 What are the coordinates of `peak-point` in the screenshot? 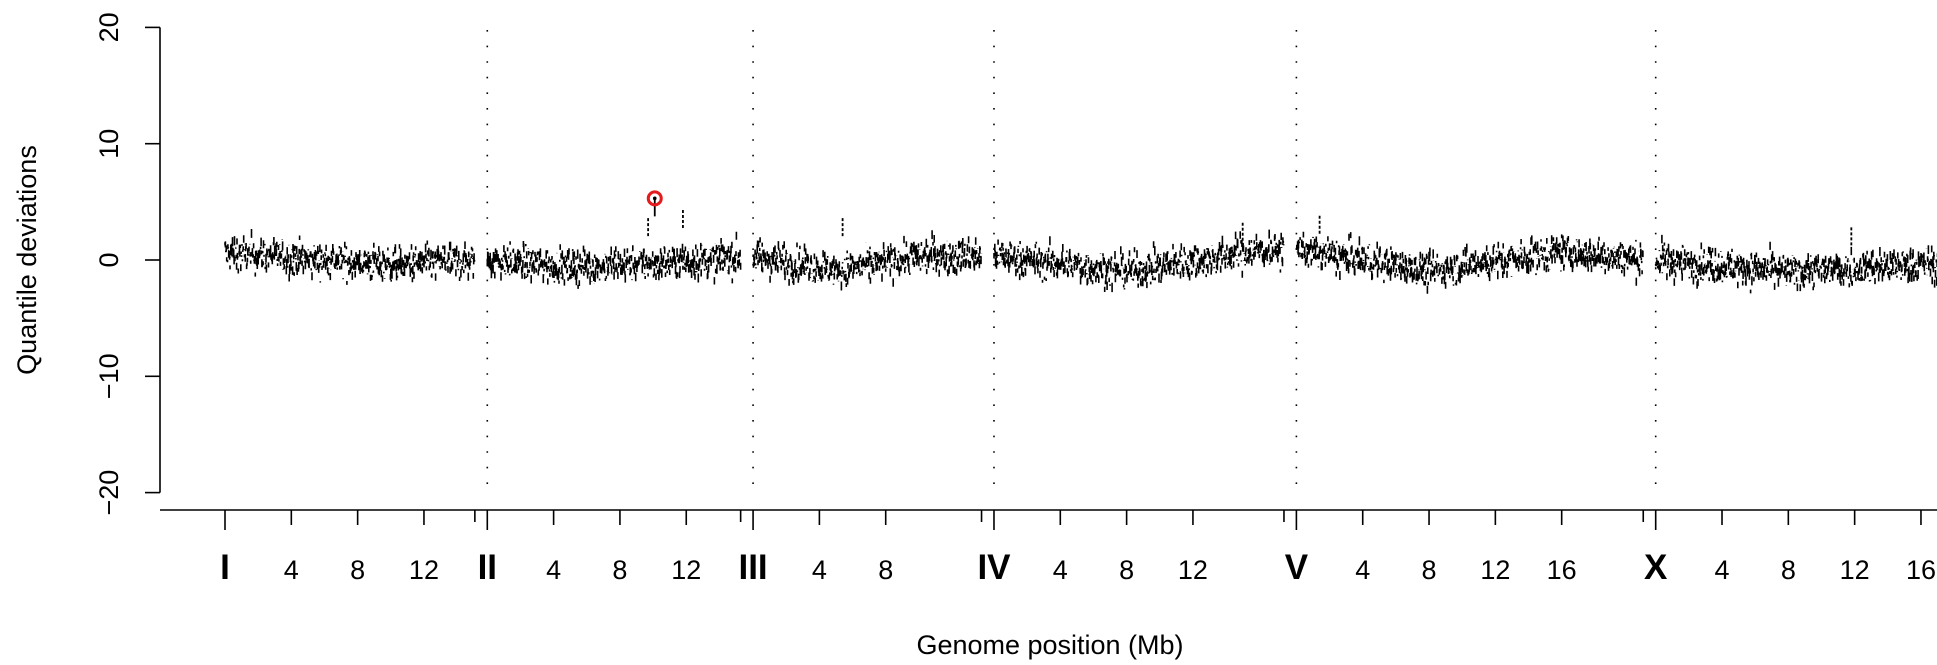 It's located at (654, 198).